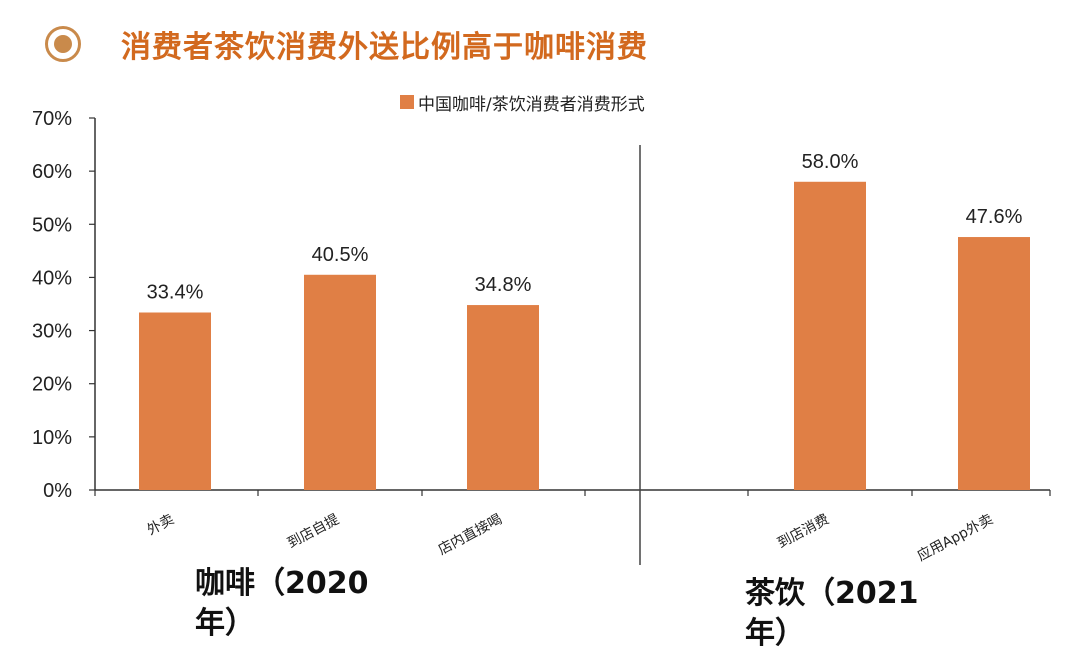 The height and width of the screenshot is (668, 1080). Describe the element at coordinates (832, 614) in the screenshot. I see `group-label-tea: 茶饮（2021 年）` at that location.